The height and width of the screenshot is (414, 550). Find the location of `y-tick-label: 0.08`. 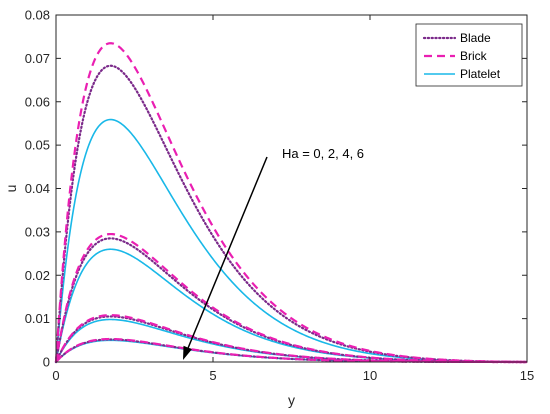

y-tick-label: 0.08 is located at coordinates (37, 15).